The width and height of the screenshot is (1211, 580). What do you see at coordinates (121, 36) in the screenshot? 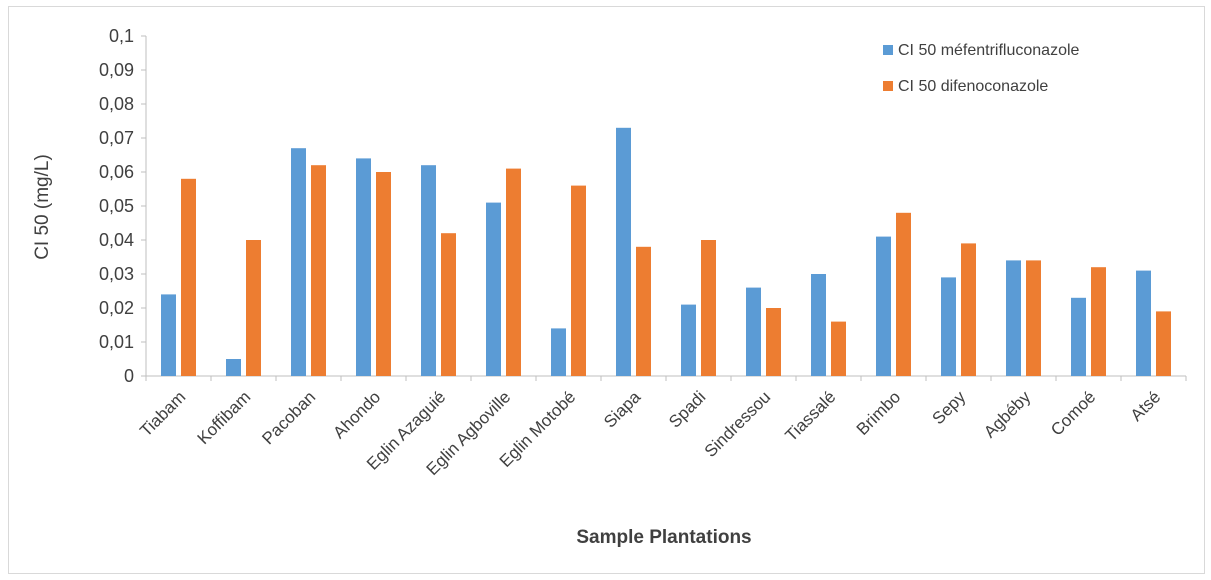
I see `y-tick-label: 0,1` at bounding box center [121, 36].